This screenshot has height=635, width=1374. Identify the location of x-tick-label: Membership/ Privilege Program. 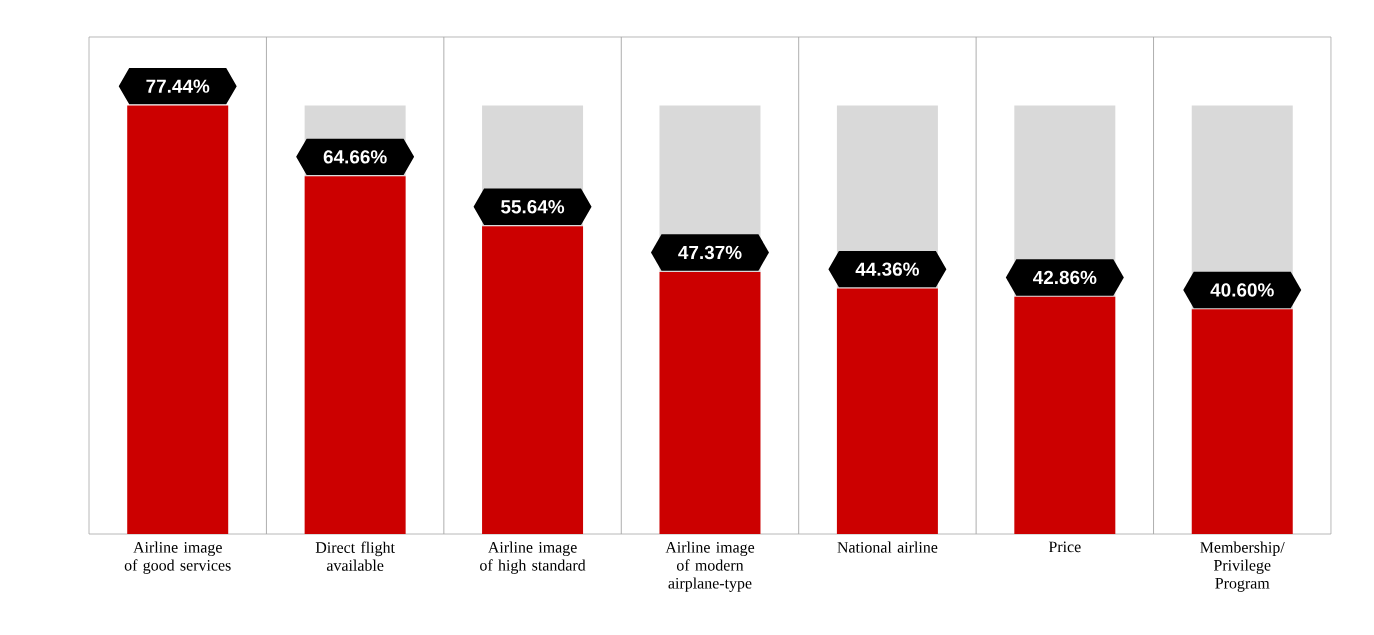
(1242, 566).